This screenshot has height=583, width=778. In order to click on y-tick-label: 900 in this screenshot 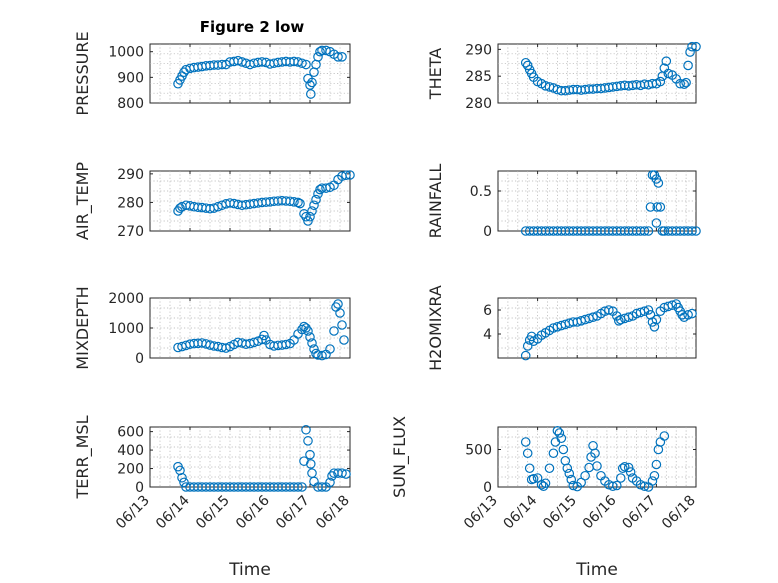, I will do `click(130, 78)`.